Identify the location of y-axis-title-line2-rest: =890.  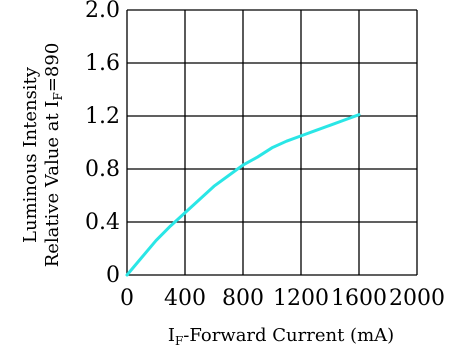
(52, 67).